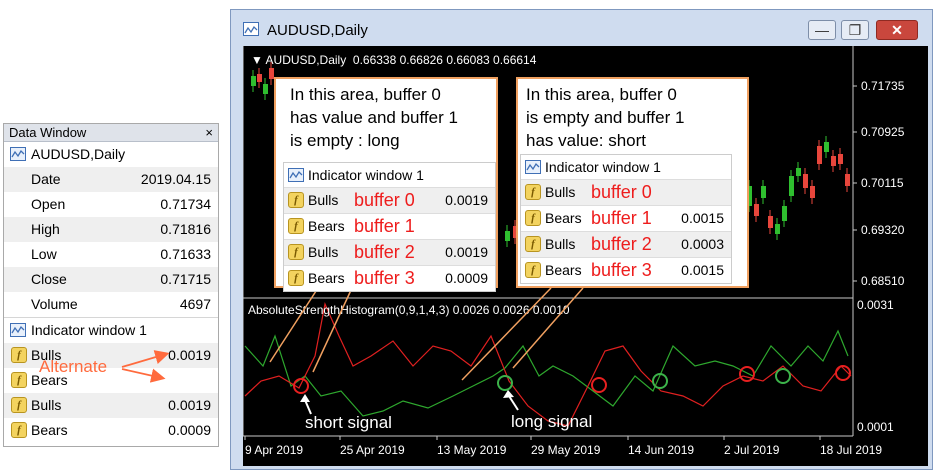  What do you see at coordinates (466, 252) in the screenshot?
I see `callout-buffer-value: 0.0019` at bounding box center [466, 252].